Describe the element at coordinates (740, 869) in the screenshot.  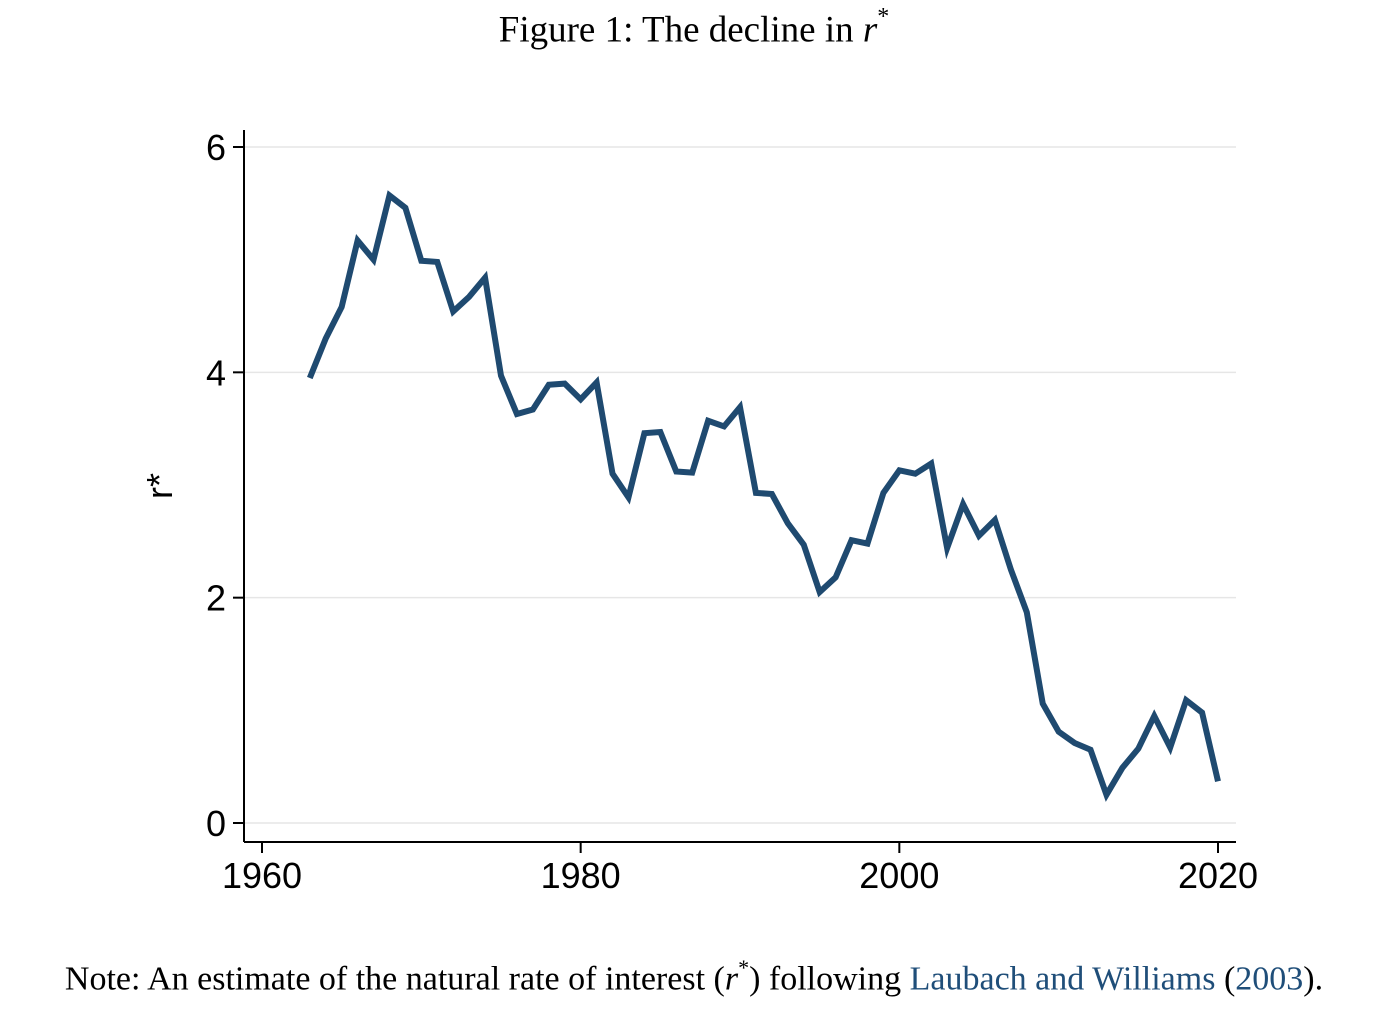
I see `x-ticks: 1960 1980 2000 2020` at that location.